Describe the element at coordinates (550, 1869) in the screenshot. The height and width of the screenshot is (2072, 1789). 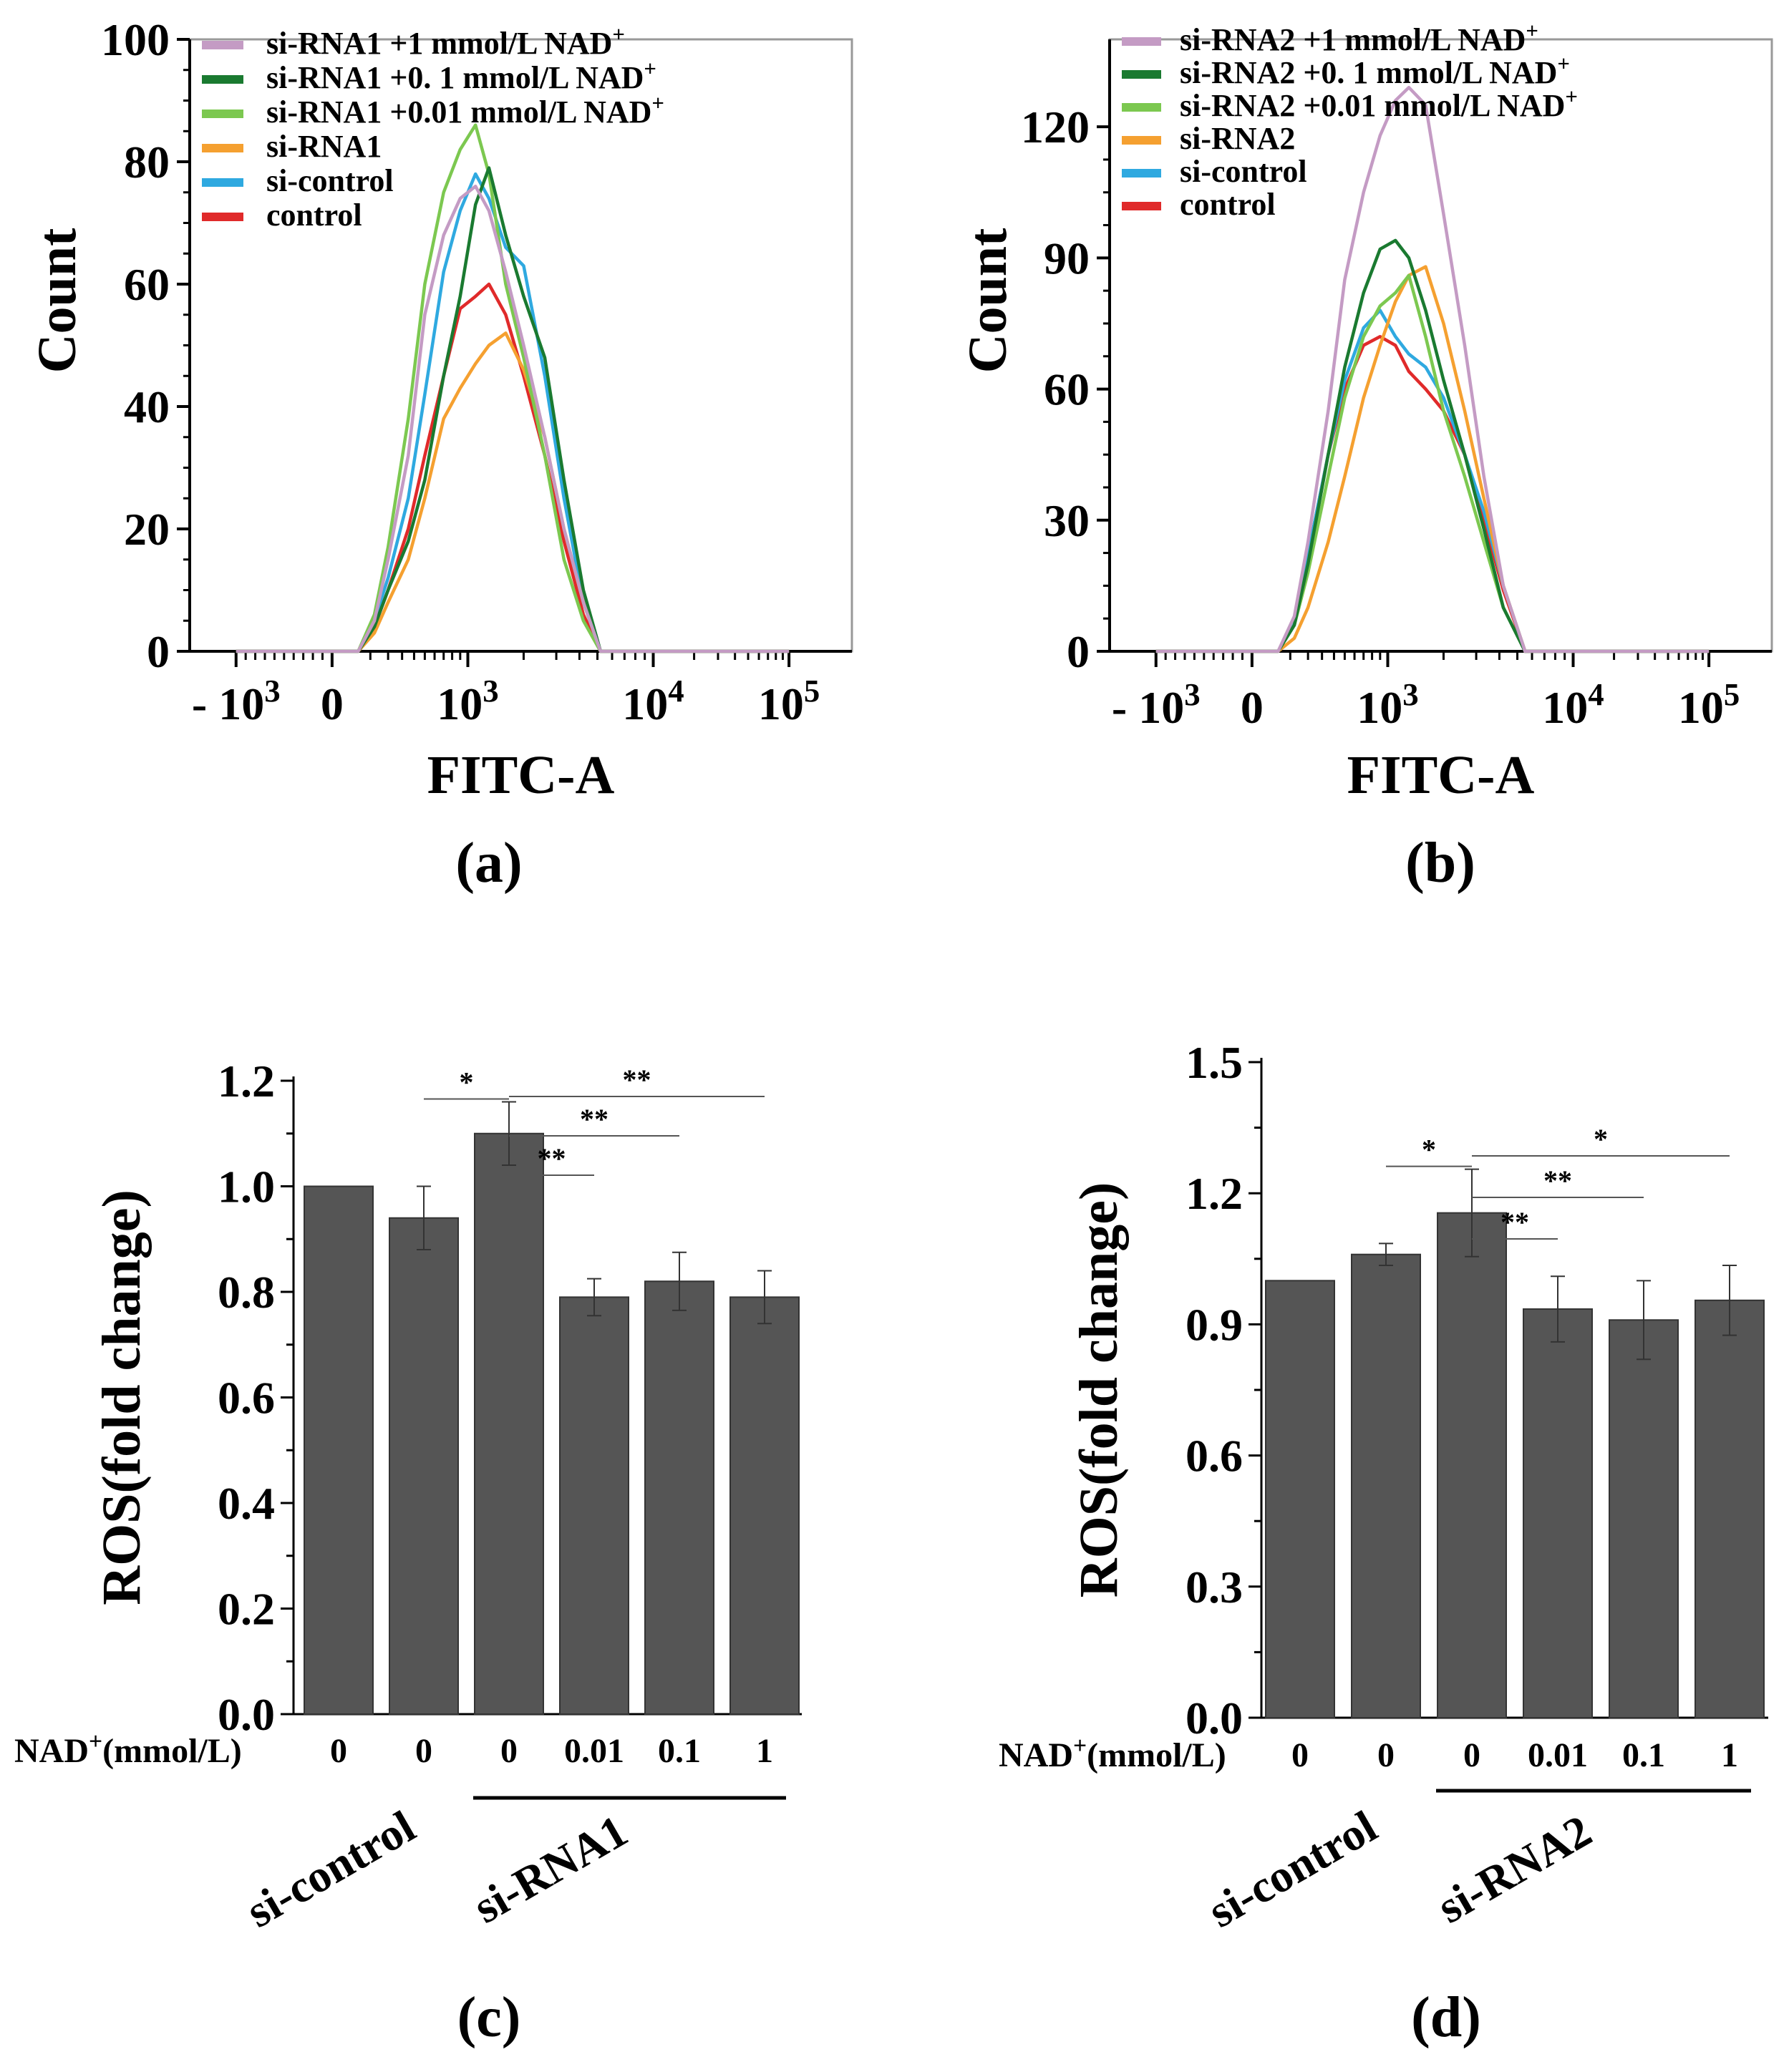
I see `group-label: si-RNA1` at that location.